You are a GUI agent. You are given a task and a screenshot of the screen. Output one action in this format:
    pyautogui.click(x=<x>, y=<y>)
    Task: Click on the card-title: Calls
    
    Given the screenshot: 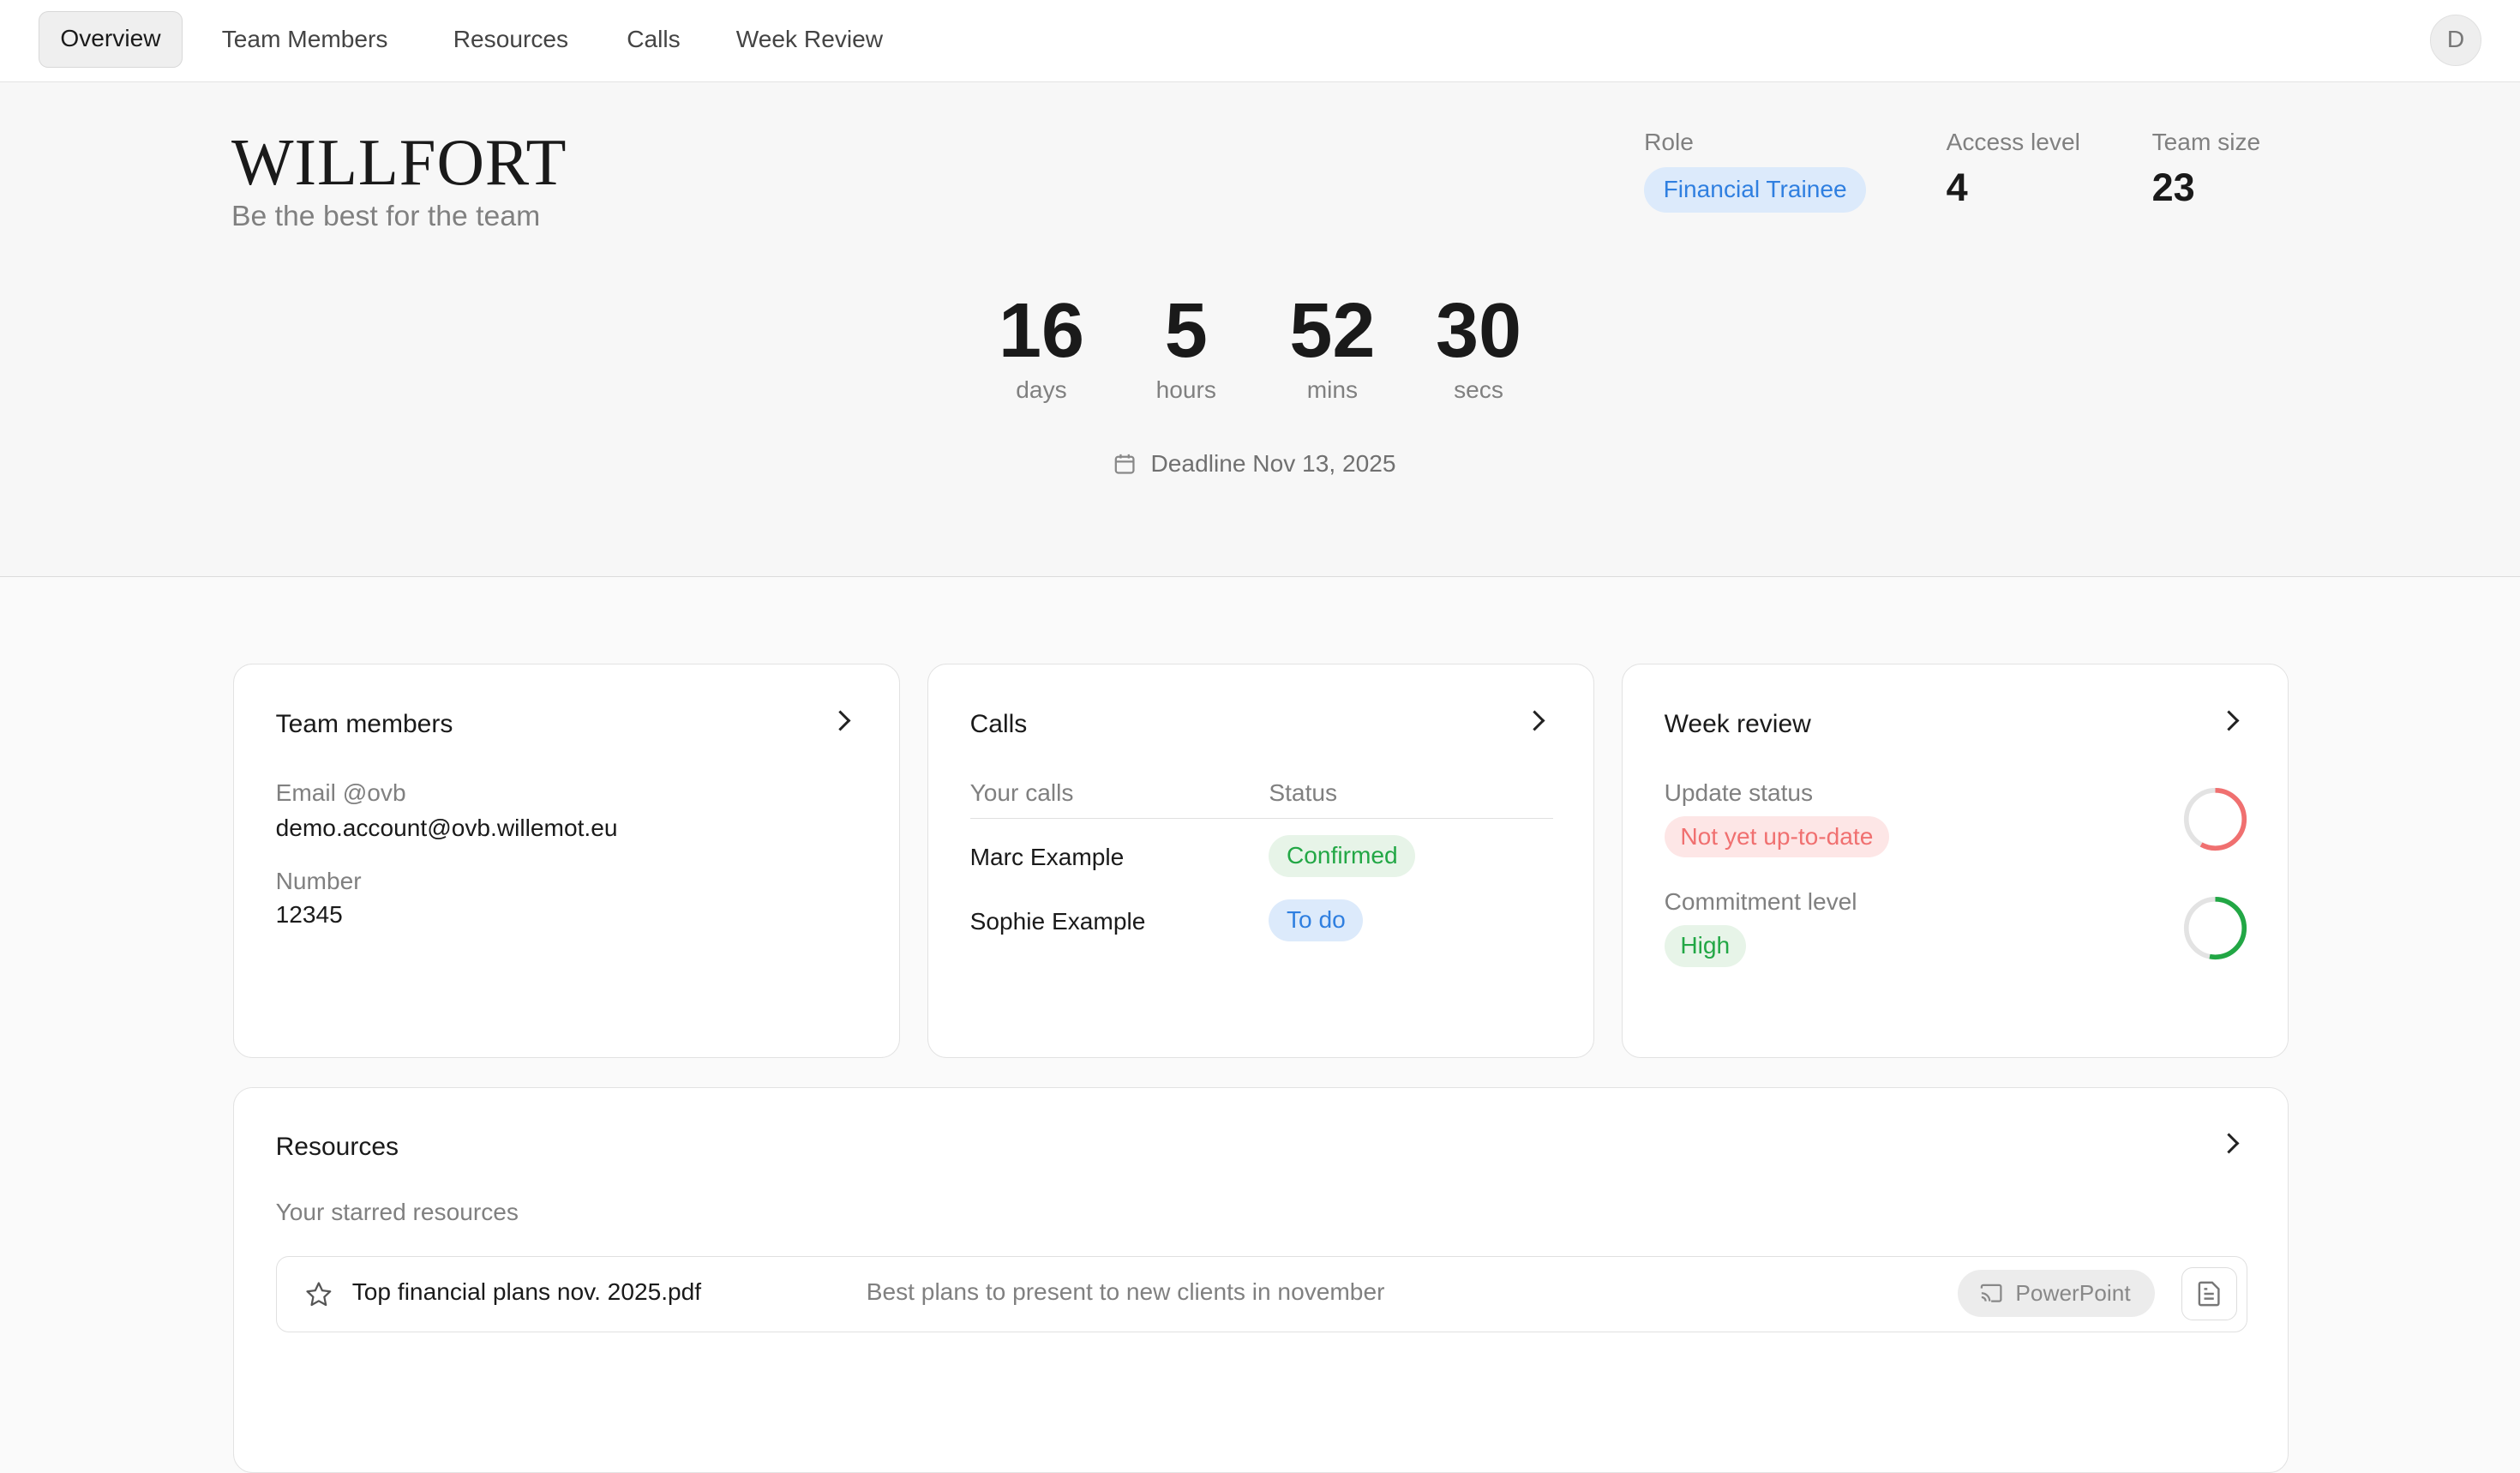 What is the action you would take?
    pyautogui.click(x=998, y=723)
    